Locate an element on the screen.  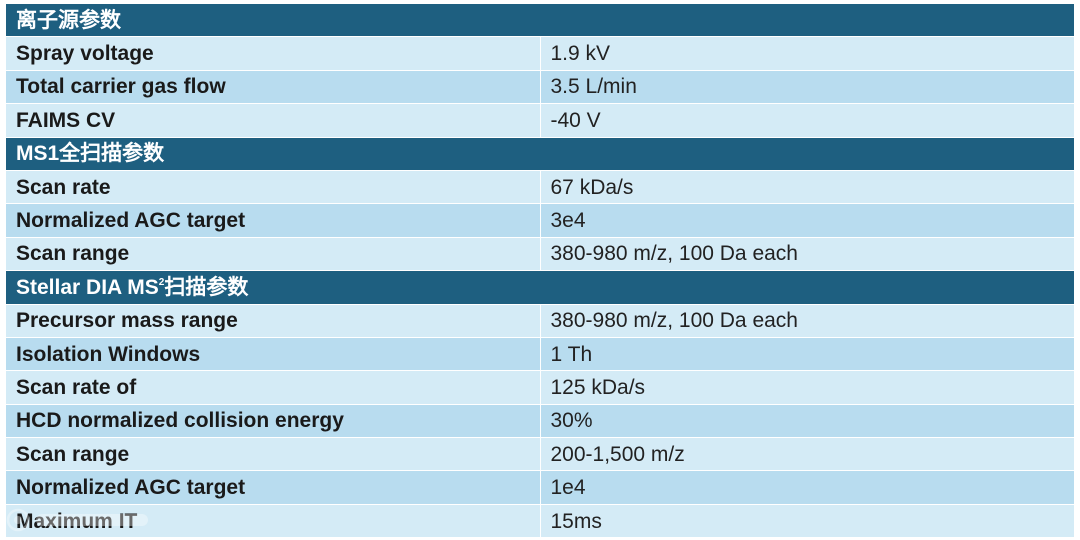
table-row: Normalized AGC target 3e4 is located at coordinates (540, 220).